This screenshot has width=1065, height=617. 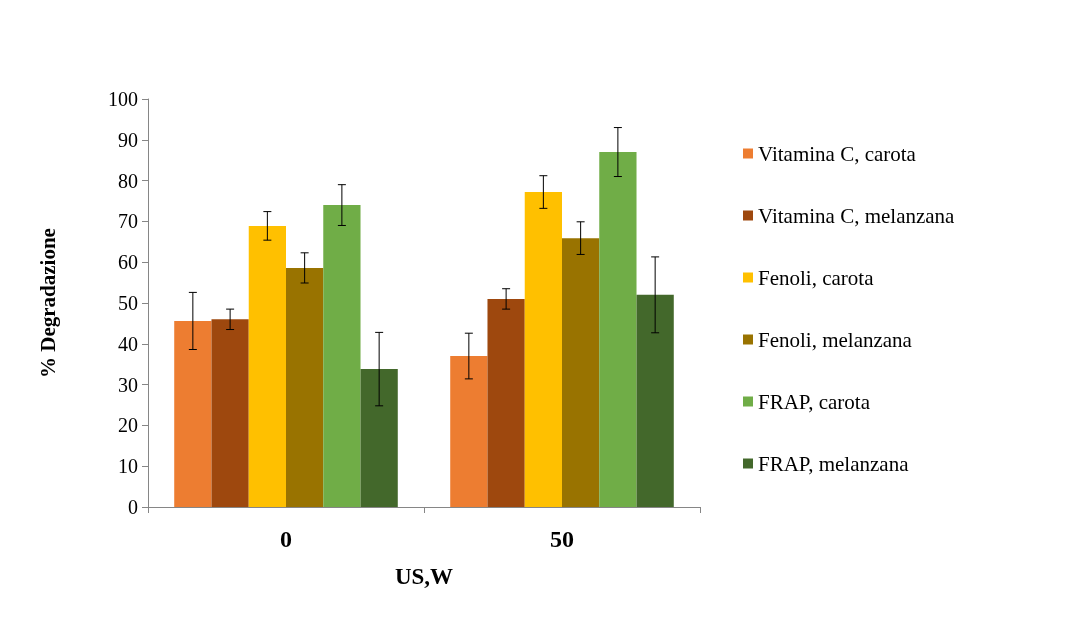 I want to click on legend-label: FRAP, melanzana, so click(x=834, y=463).